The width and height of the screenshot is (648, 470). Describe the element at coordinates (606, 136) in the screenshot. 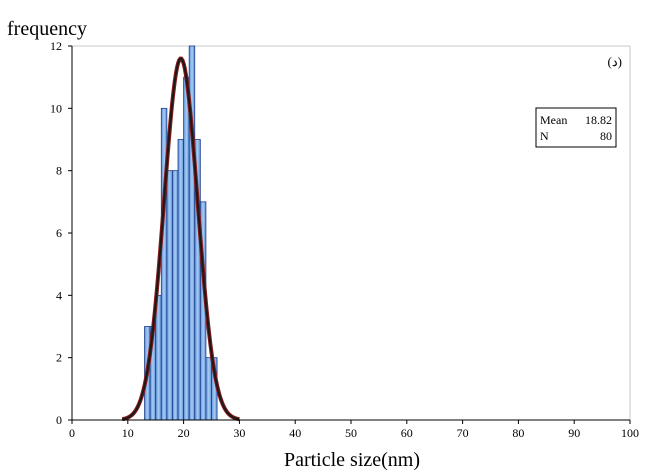

I see `stats-n-value: 80` at that location.